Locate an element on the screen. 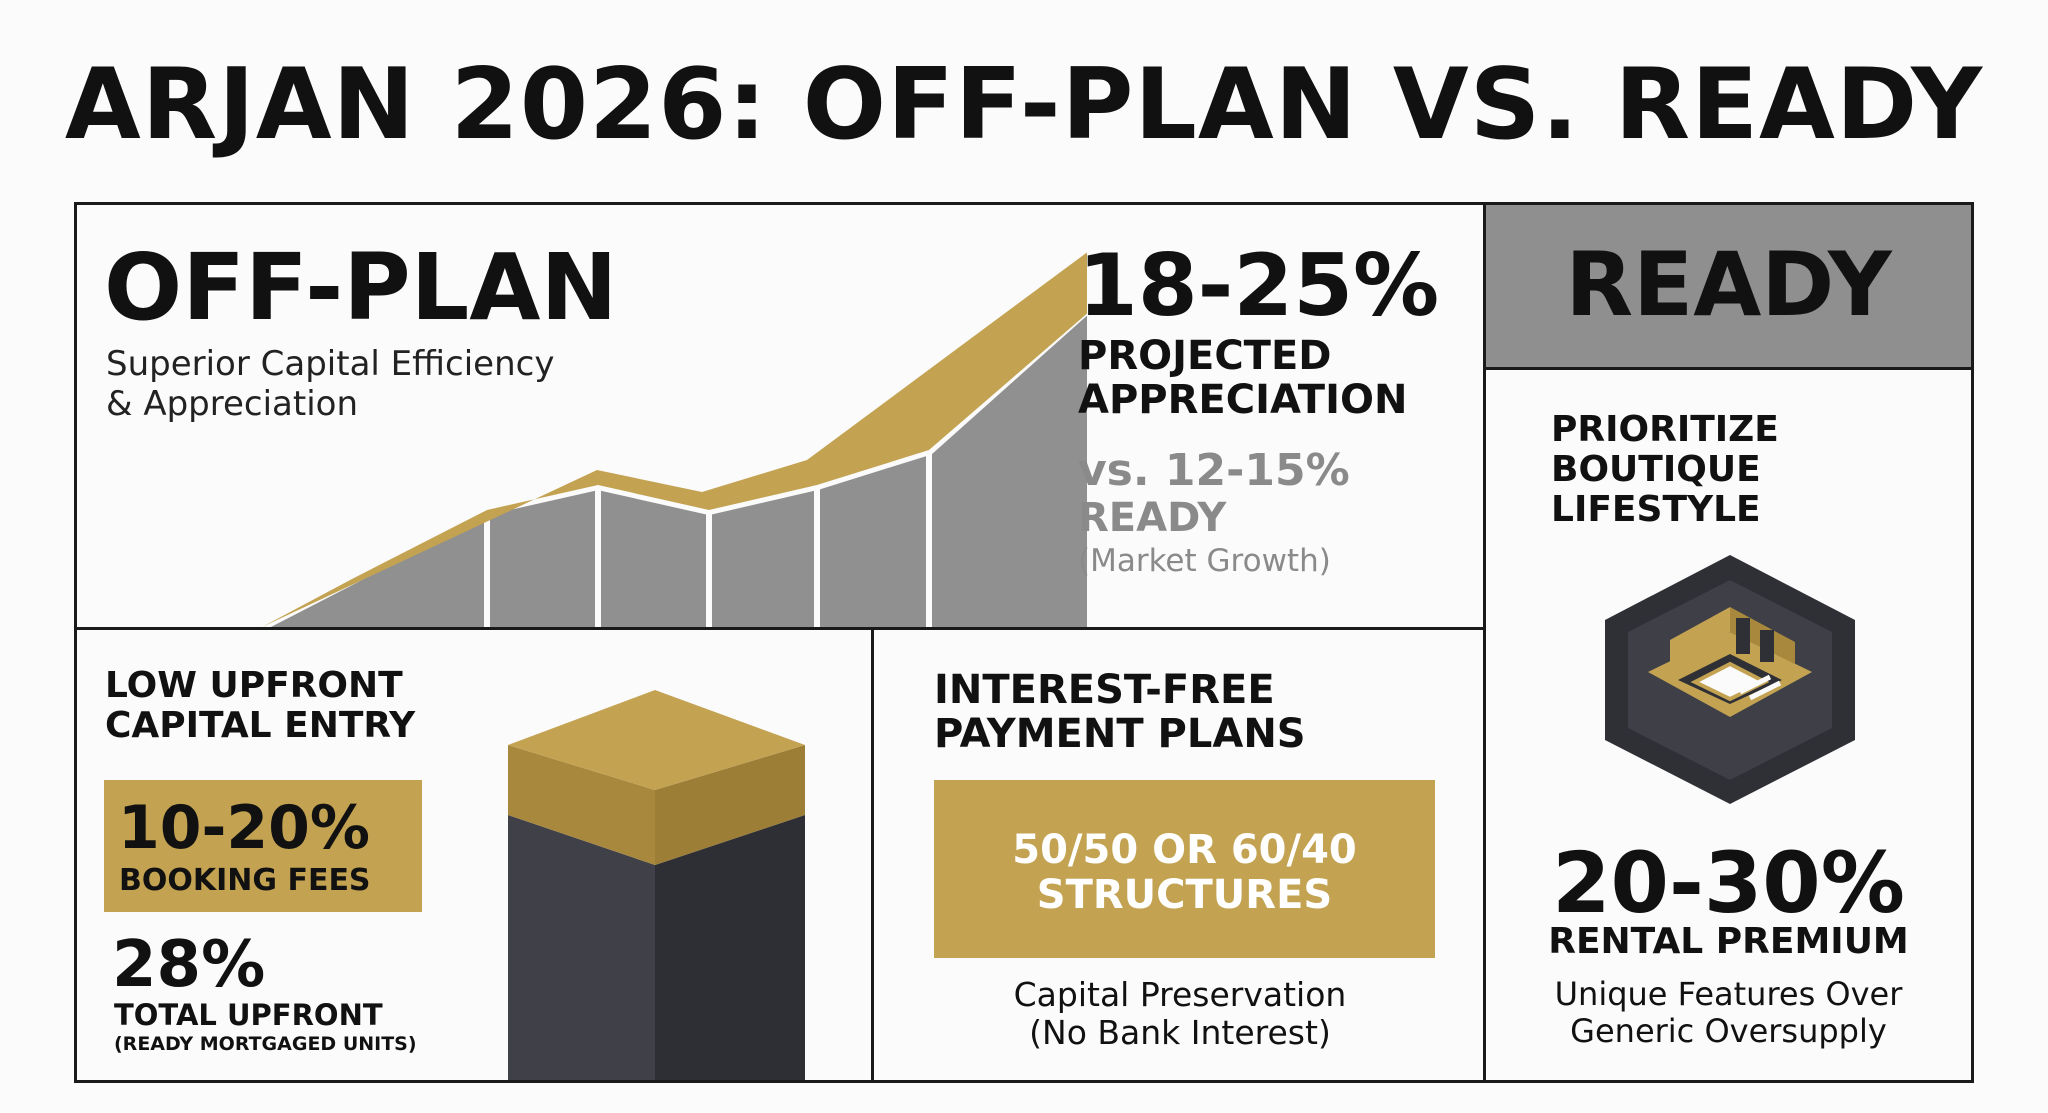  growth-area-dividers is located at coordinates (708, 538).